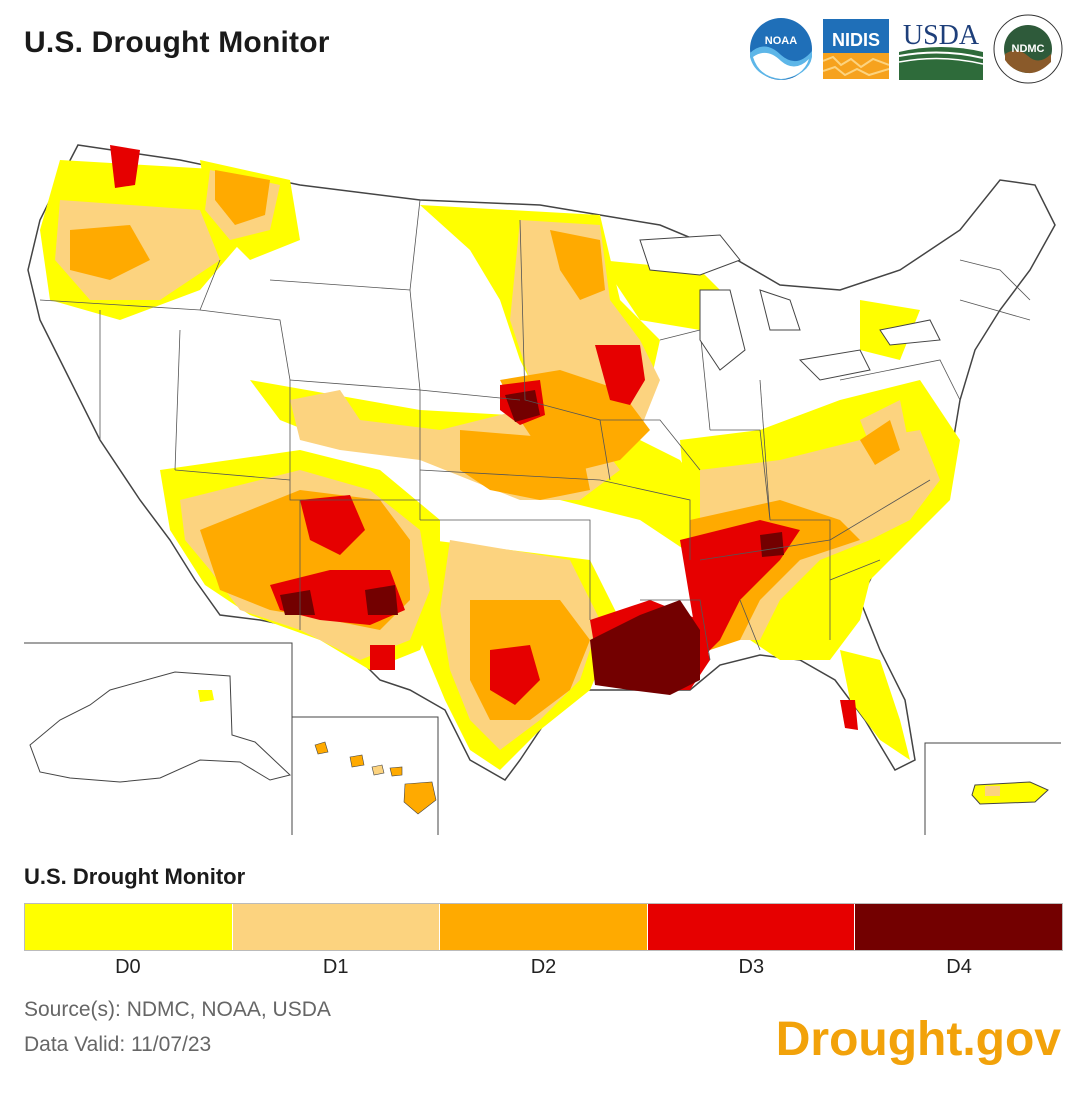  Describe the element at coordinates (206, 696) in the screenshot. I see `alaska-d0` at that location.